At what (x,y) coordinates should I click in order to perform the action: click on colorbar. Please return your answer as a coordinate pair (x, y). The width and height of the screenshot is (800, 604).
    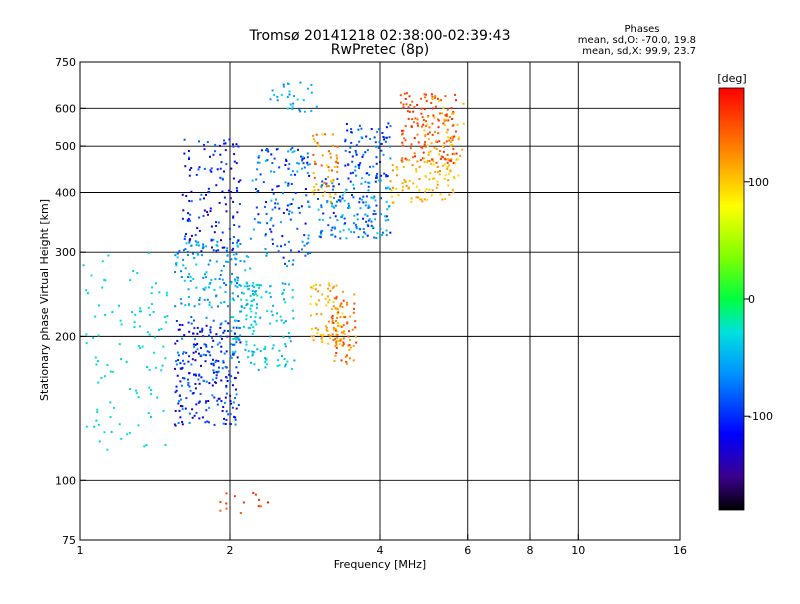
    Looking at the image, I should click on (731, 299).